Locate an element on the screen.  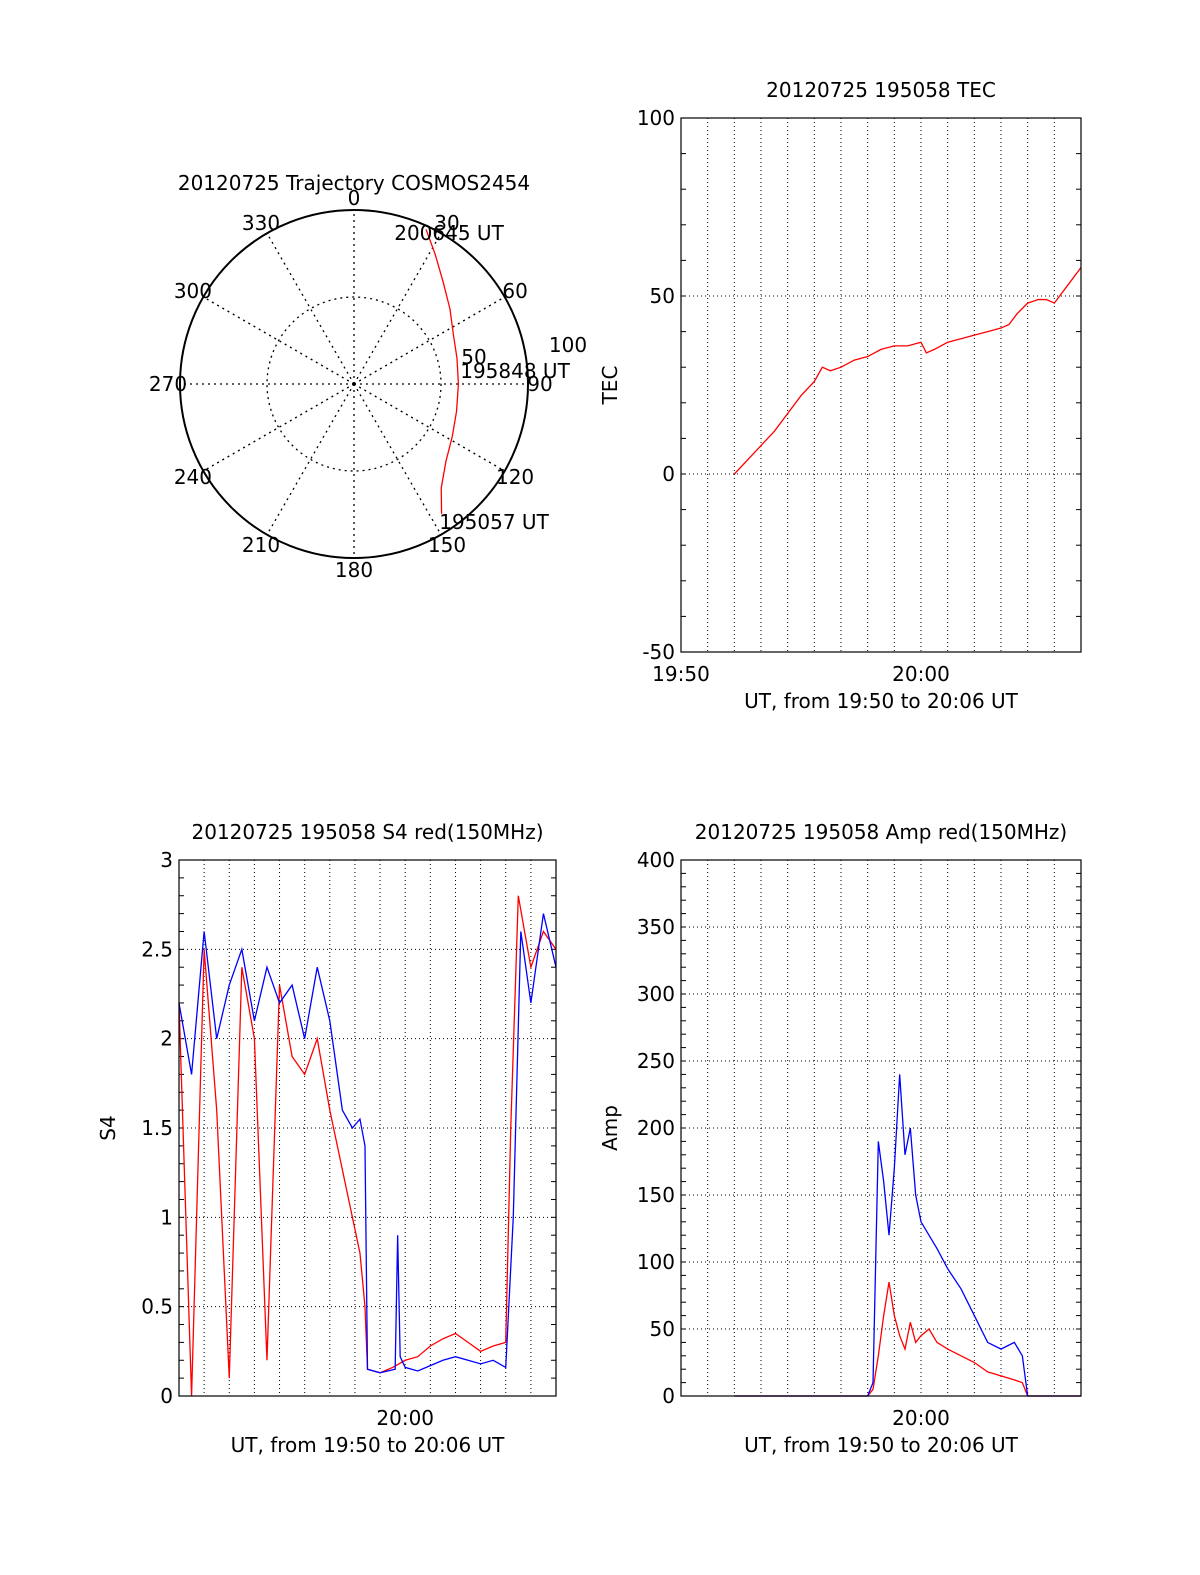
chart-title: 20120725 195058 TEC is located at coordinates (881, 90).